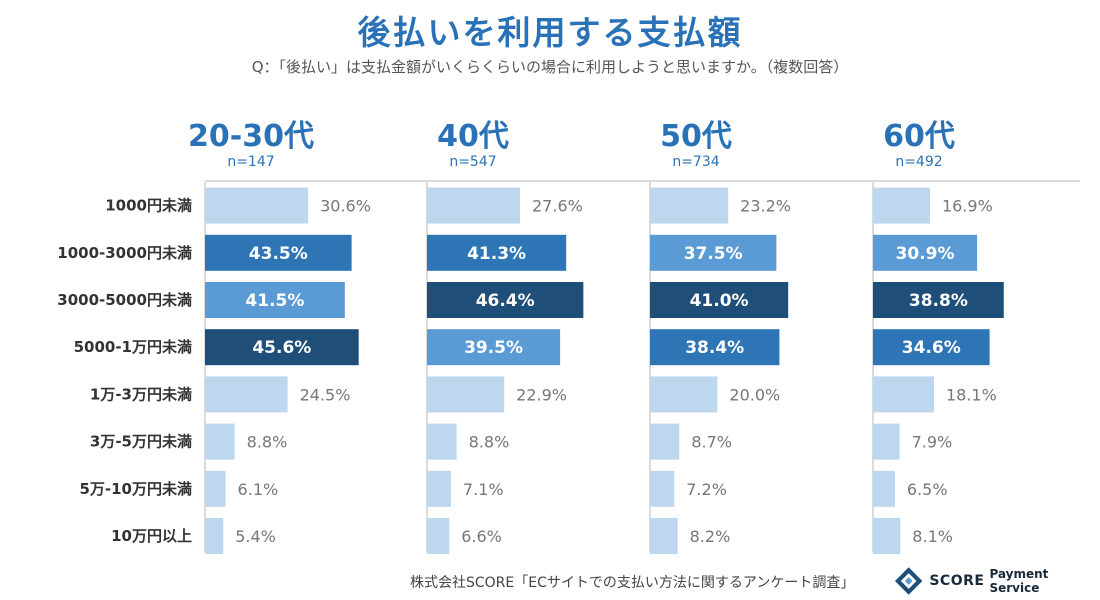 The image size is (1100, 600). What do you see at coordinates (706, 489) in the screenshot?
I see `data-label: 7.2%` at bounding box center [706, 489].